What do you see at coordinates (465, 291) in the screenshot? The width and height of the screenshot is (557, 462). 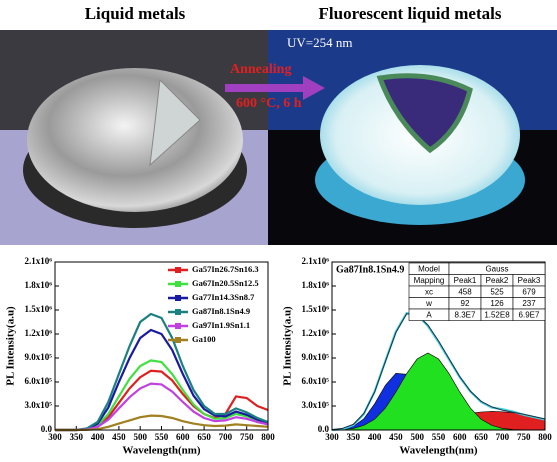 I see `table-text: 458` at bounding box center [465, 291].